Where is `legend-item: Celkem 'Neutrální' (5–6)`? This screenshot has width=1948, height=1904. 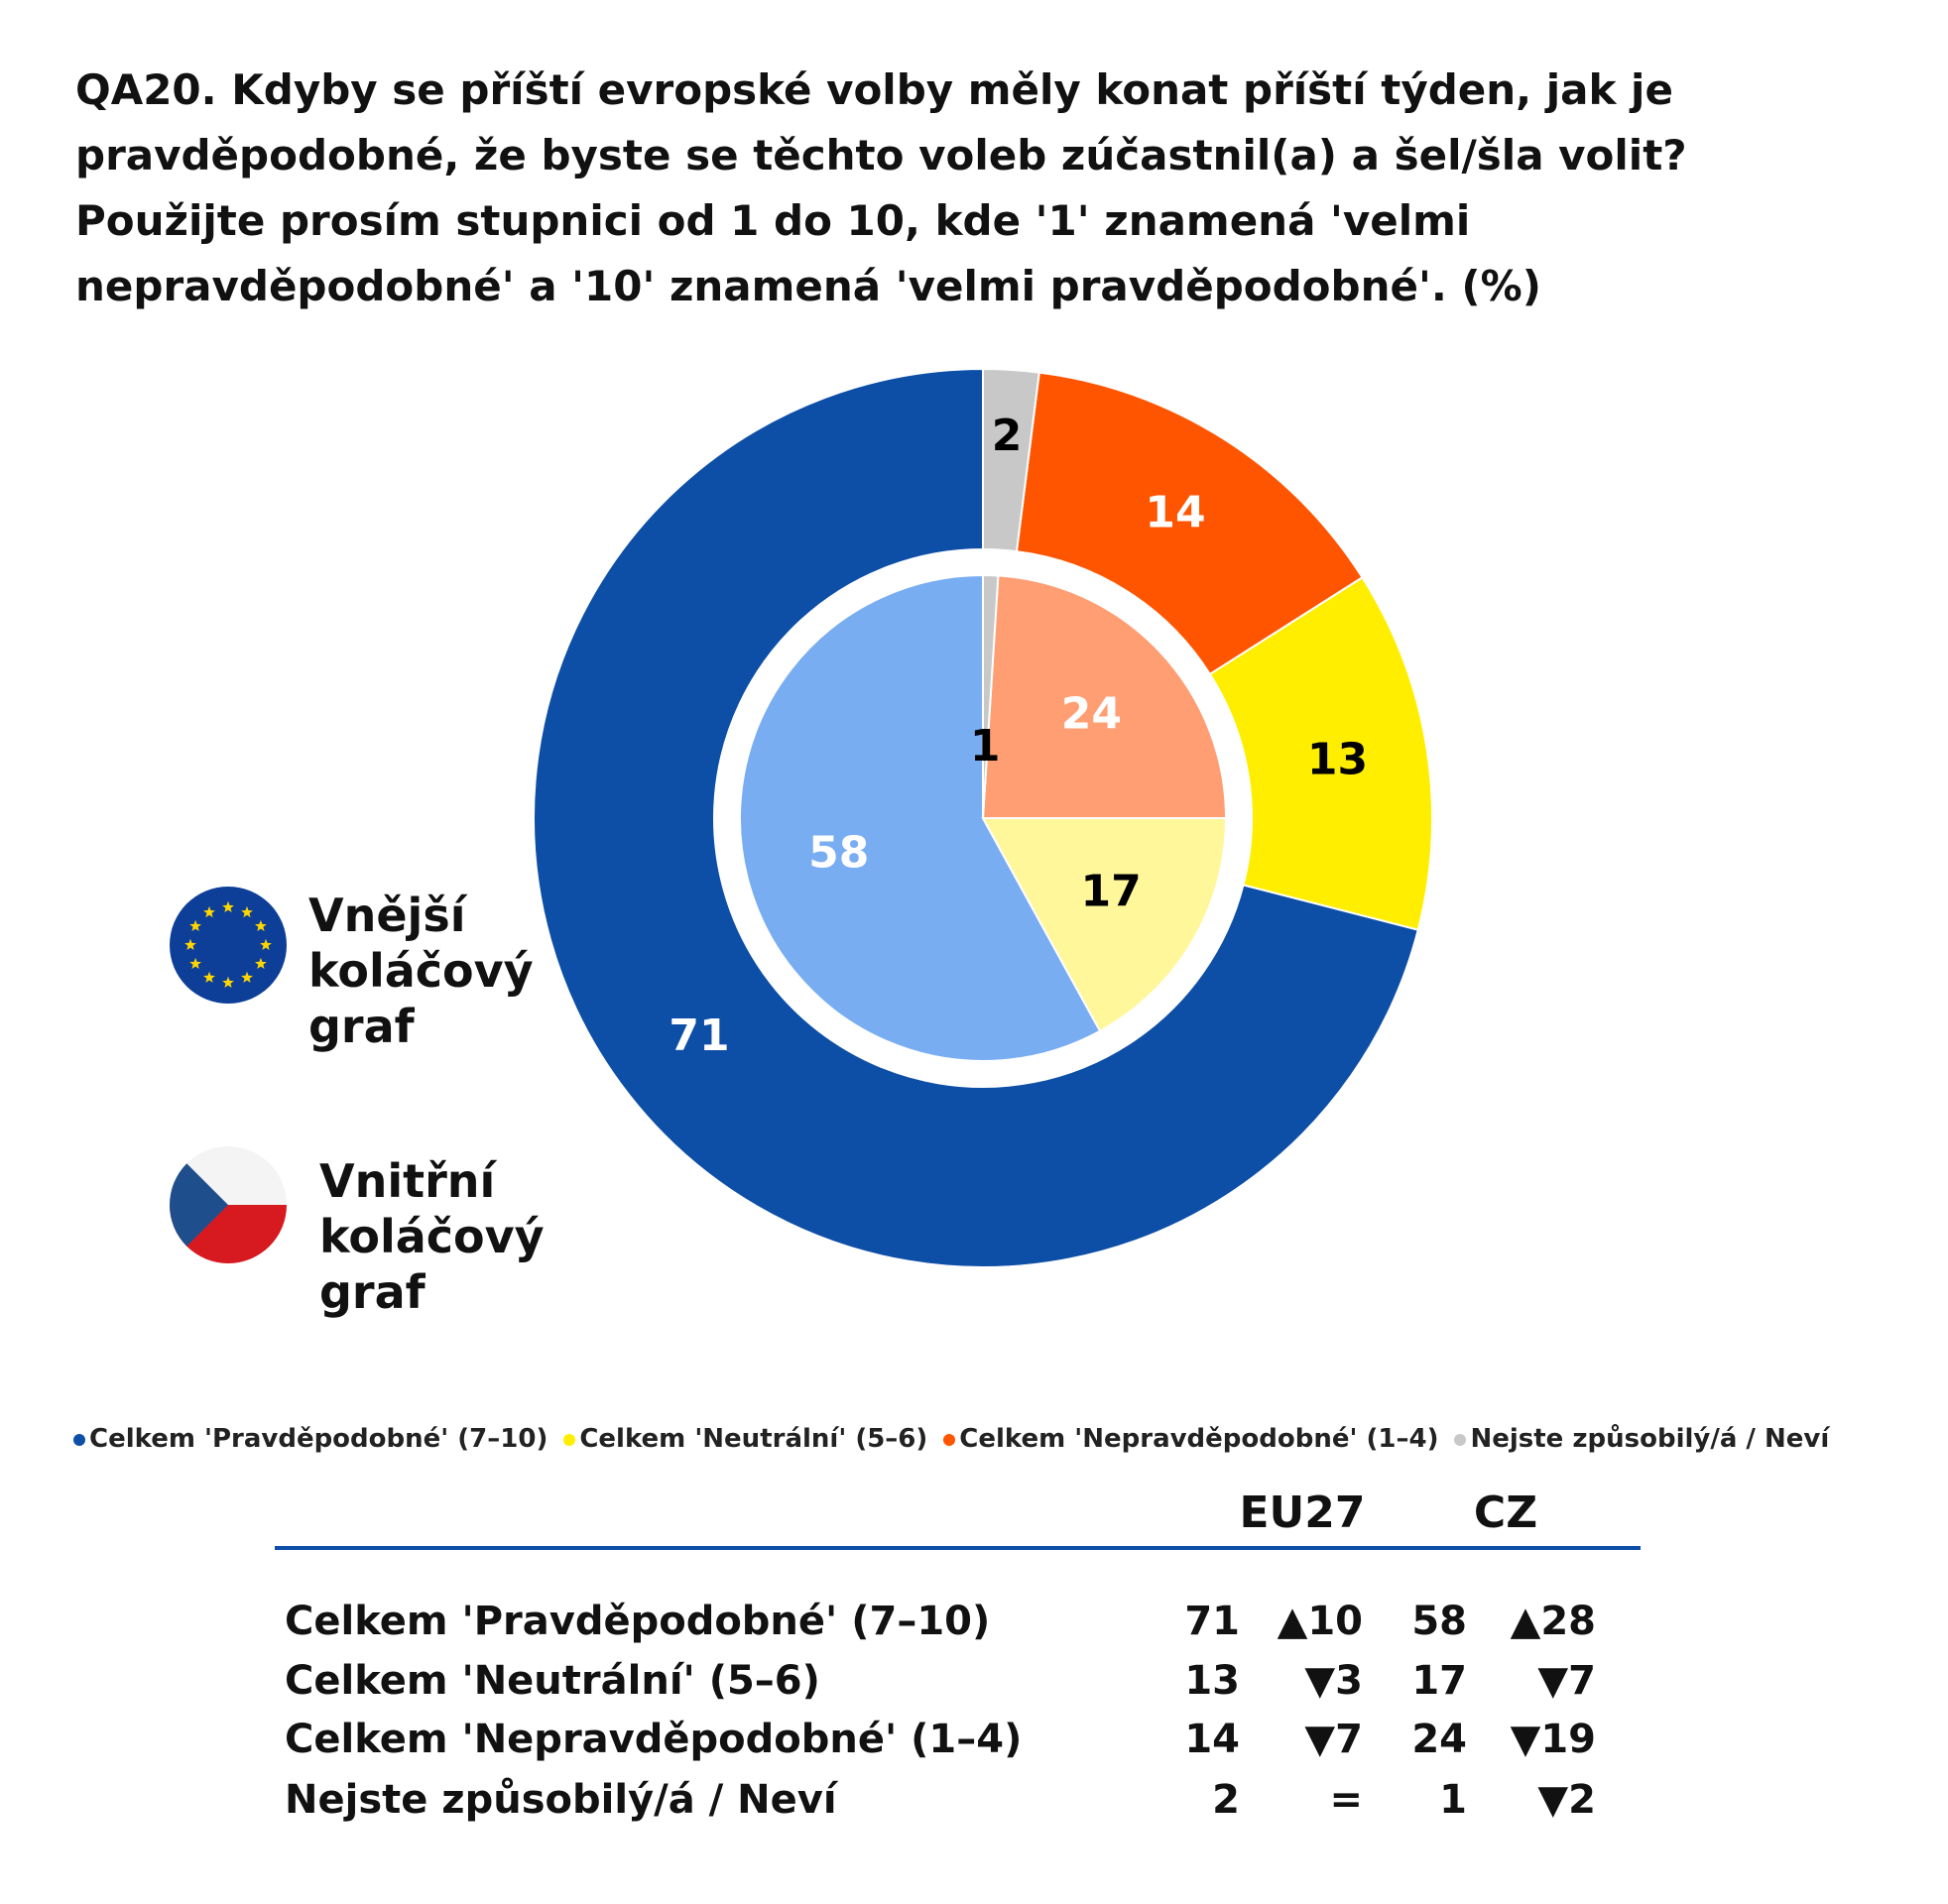
legend-item: Celkem 'Neutrální' (5–6) is located at coordinates (745, 1439).